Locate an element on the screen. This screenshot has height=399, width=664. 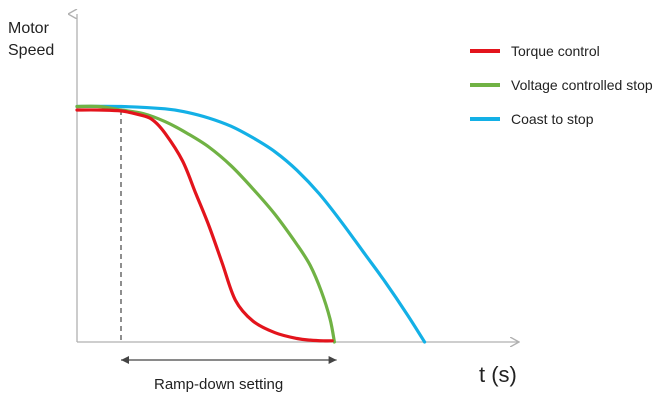
legend-item-voltage-controlled-stop: Voltage controlled stop is located at coordinates (561, 85).